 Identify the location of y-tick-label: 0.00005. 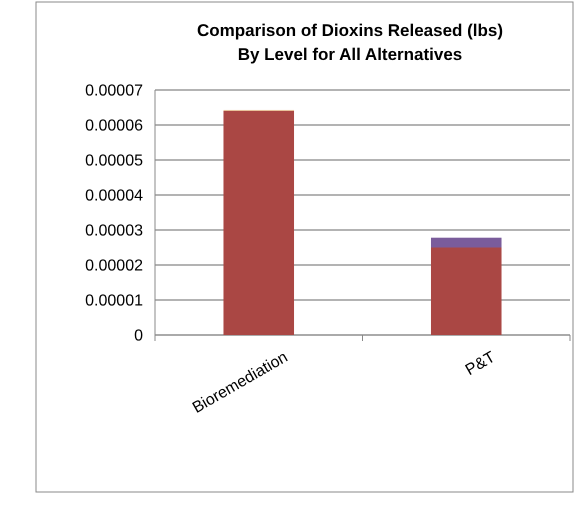
(114, 161).